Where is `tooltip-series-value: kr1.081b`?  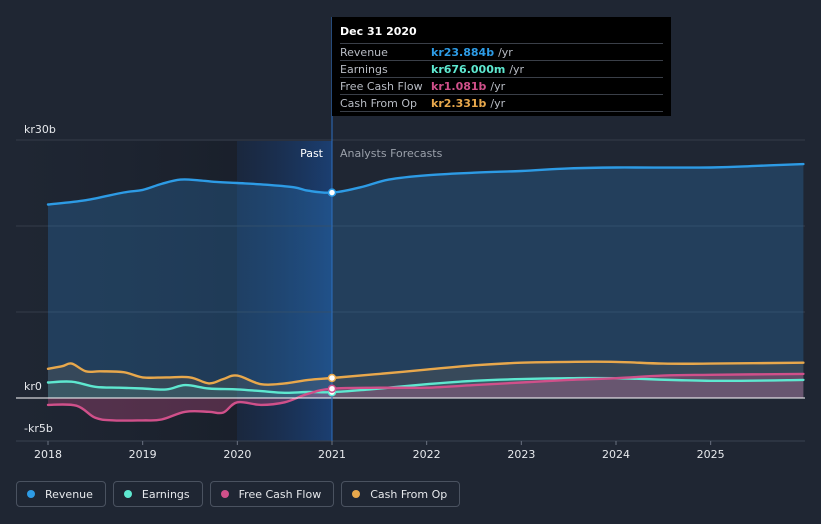
tooltip-series-value: kr1.081b is located at coordinates (459, 86).